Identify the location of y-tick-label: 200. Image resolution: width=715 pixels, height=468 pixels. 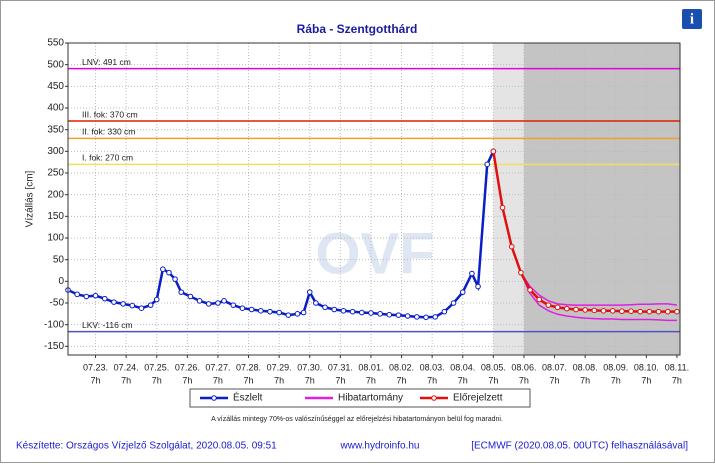
(55, 194).